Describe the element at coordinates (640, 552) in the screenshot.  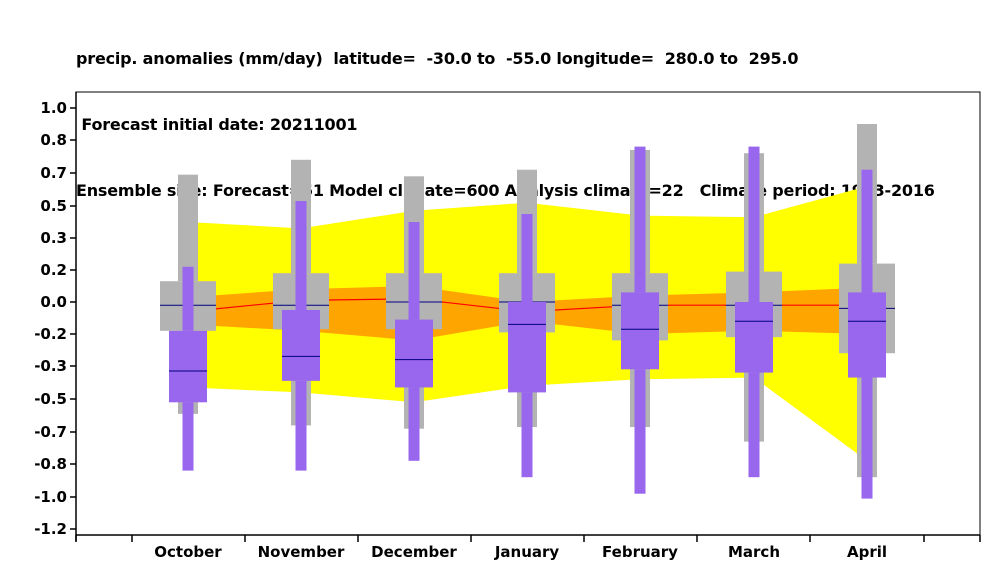
I see `x-tick-label-february: February` at that location.